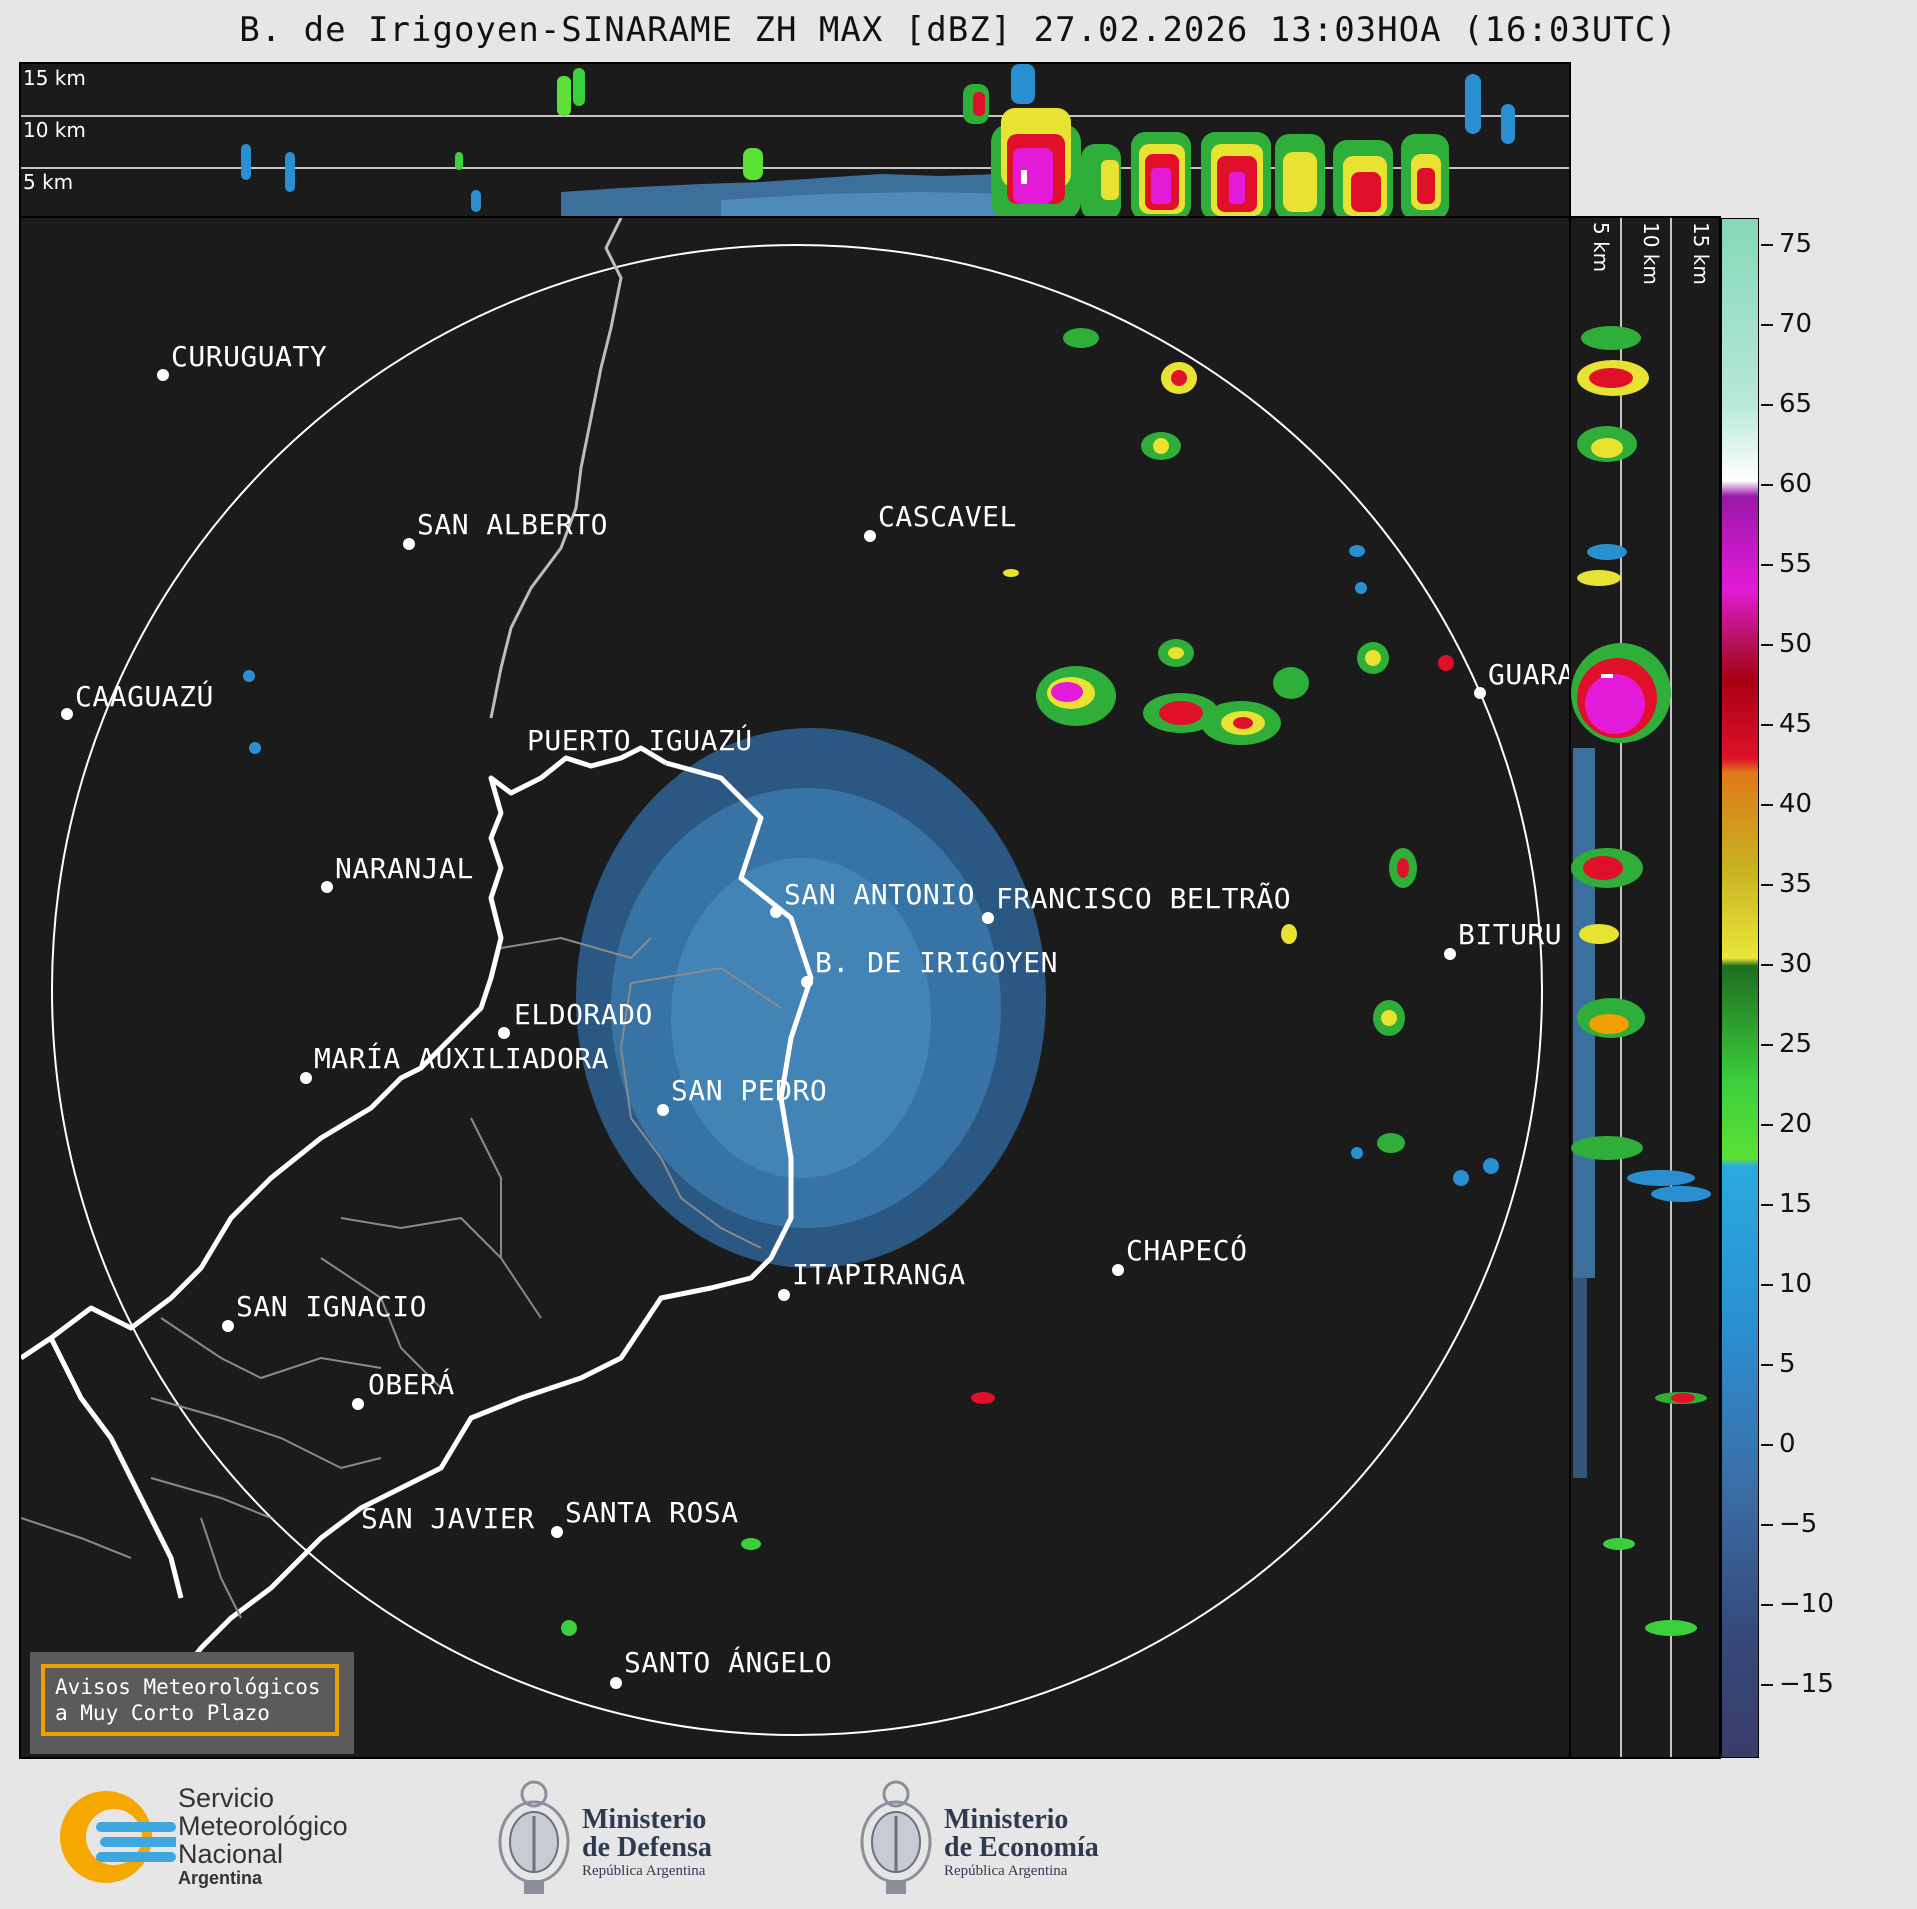 The width and height of the screenshot is (1917, 1909). What do you see at coordinates (1797, 1604) in the screenshot?
I see `colorbar-tick-minus10: −10` at bounding box center [1797, 1604].